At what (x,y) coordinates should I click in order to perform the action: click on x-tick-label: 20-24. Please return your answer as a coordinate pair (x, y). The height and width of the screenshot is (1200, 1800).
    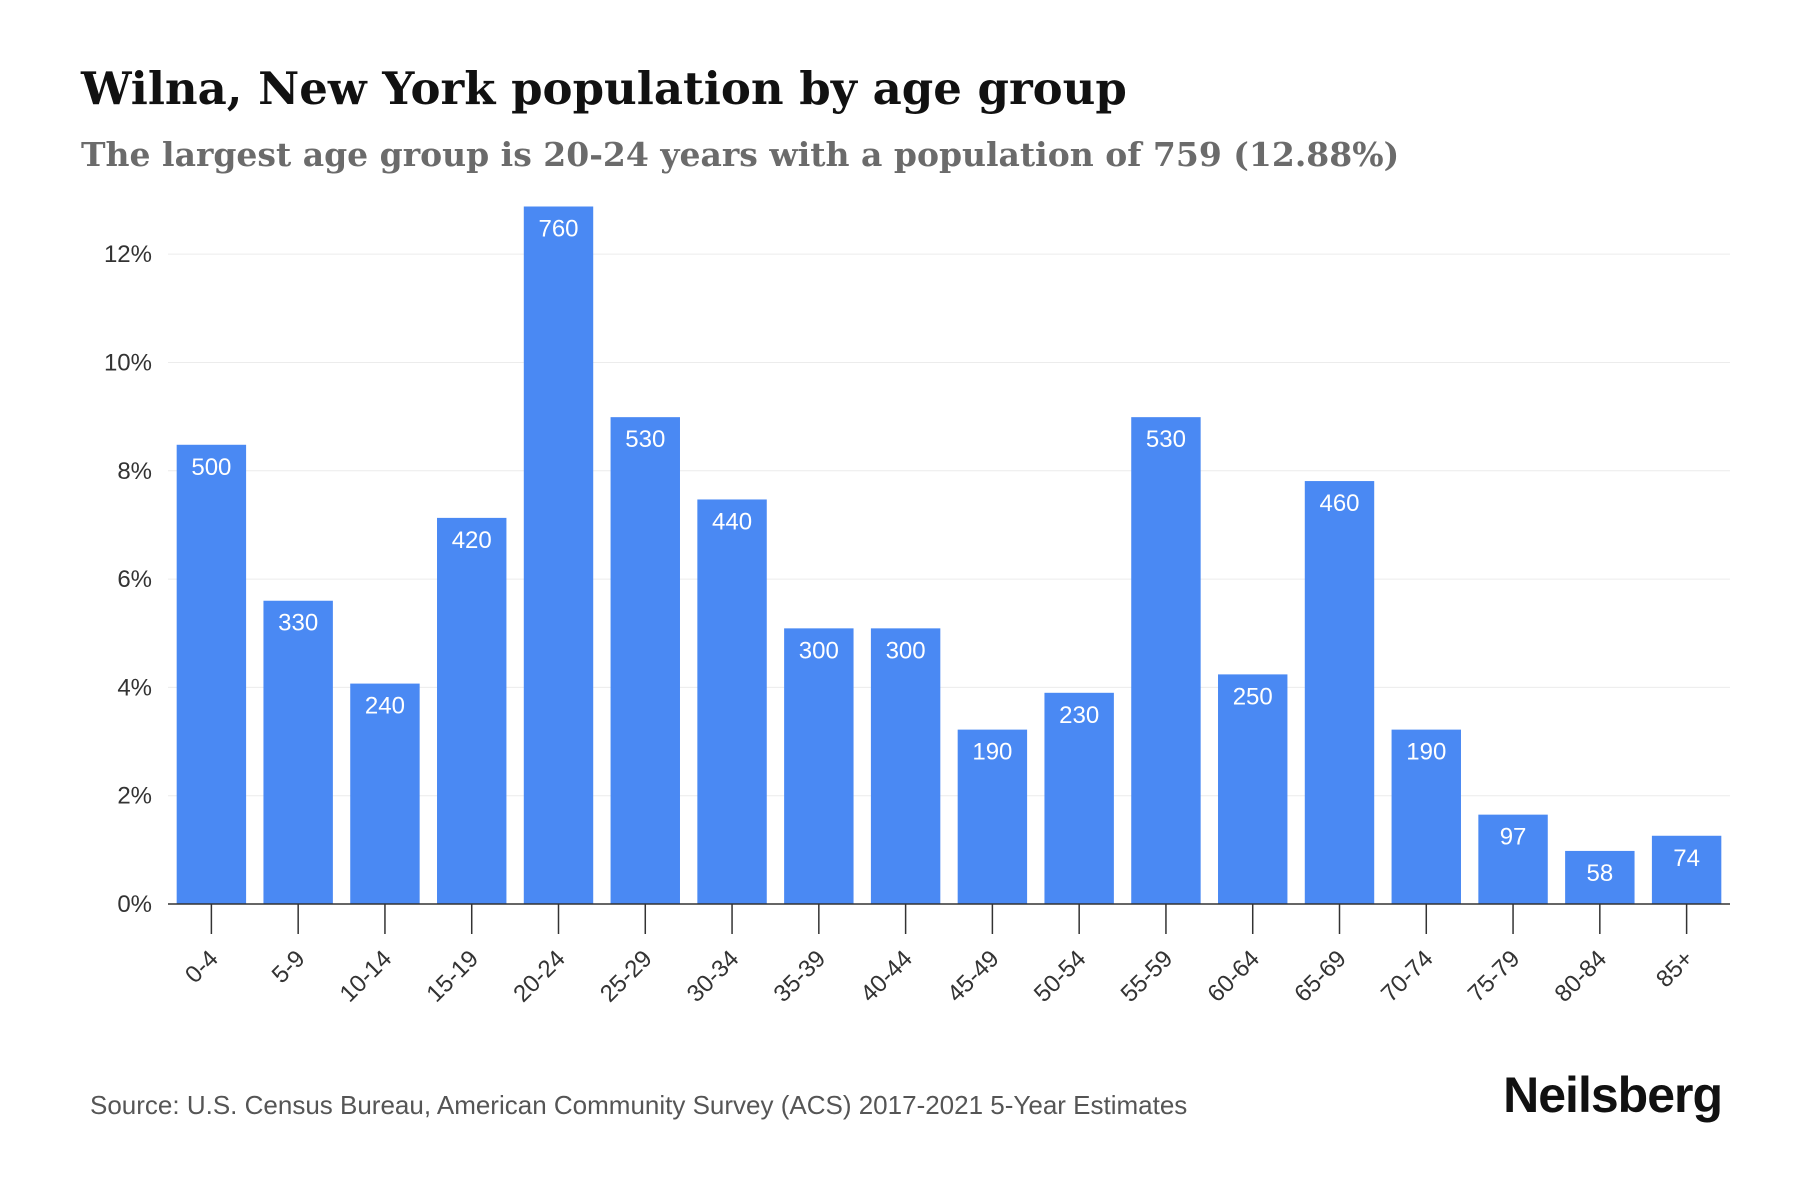
    Looking at the image, I should click on (539, 976).